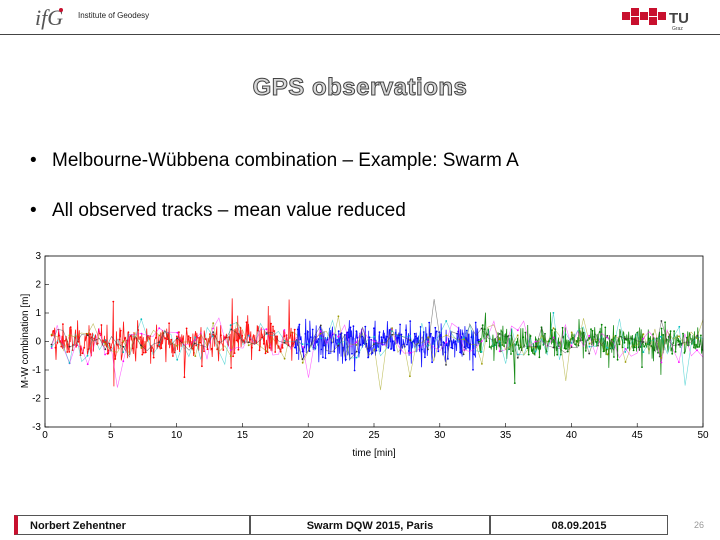 The width and height of the screenshot is (720, 540). Describe the element at coordinates (375, 432) in the screenshot. I see `x-axis-ticks: 0 5 10 15 20 25 30 35 40 45 50` at that location.